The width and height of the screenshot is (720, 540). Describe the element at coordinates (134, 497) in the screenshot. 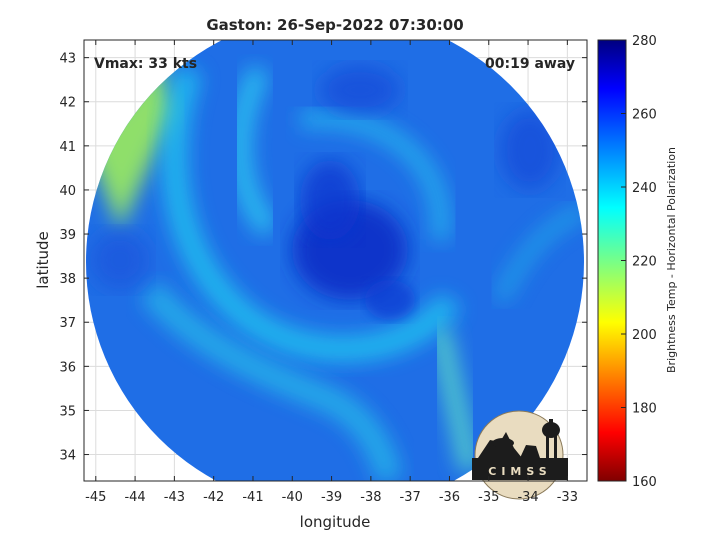

I see `x-tick-label: -44` at that location.